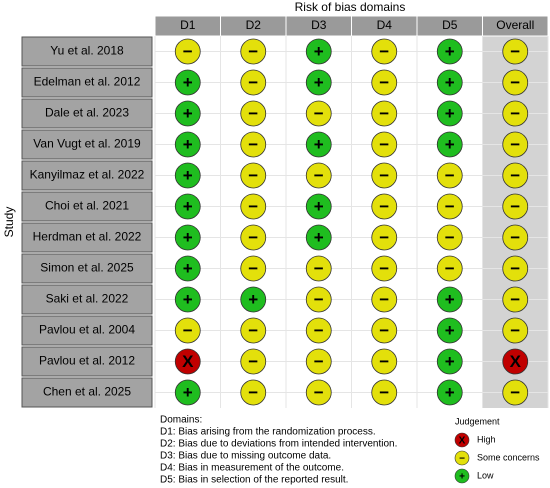  What do you see at coordinates (485, 475) in the screenshot?
I see `legend-label: Low` at bounding box center [485, 475].